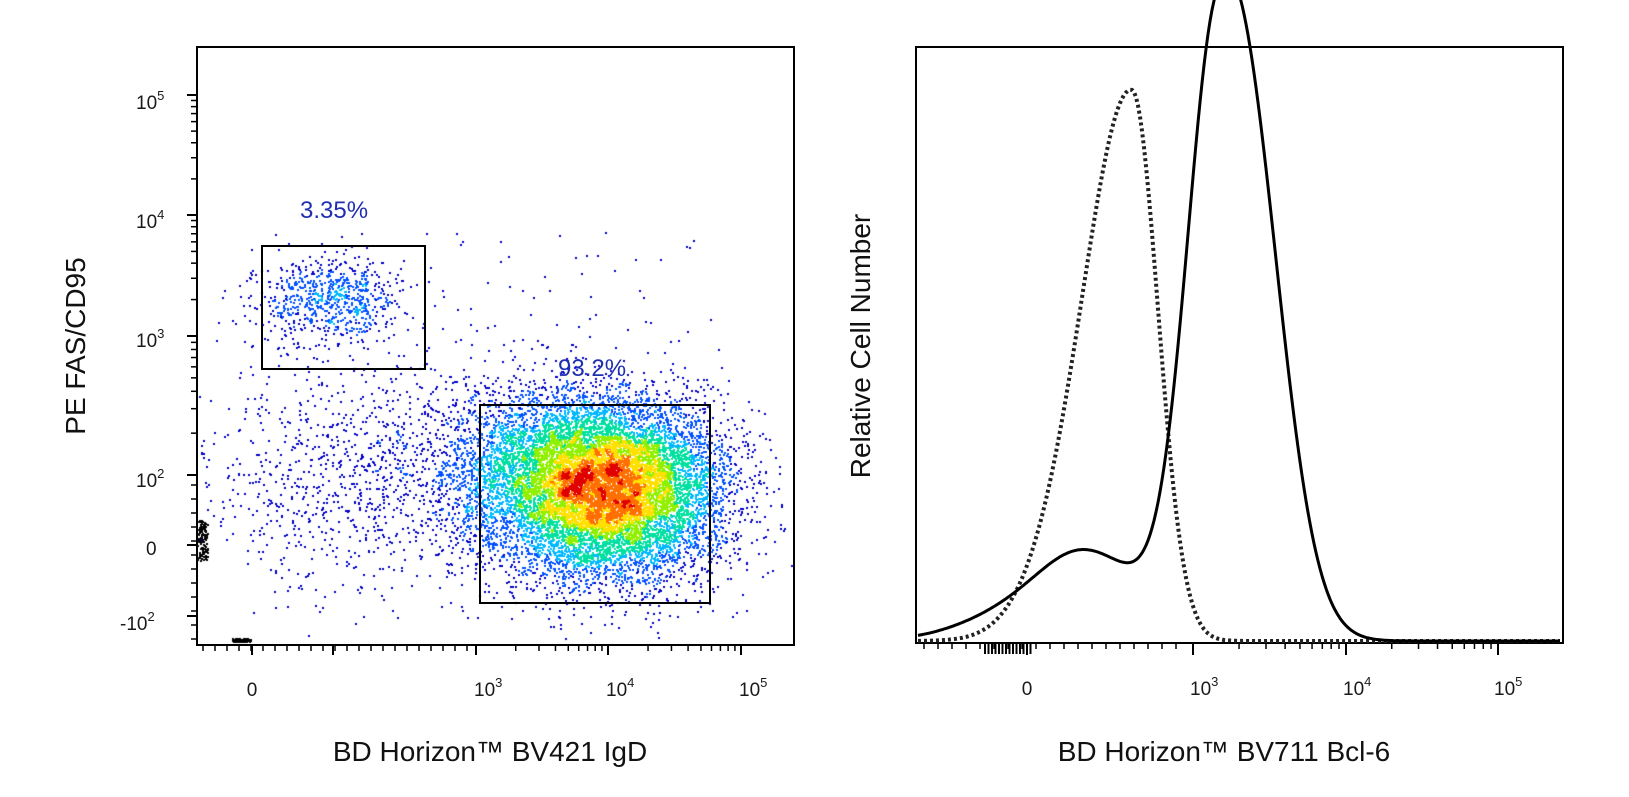 This screenshot has height=797, width=1629. I want to click on y-tick-label: 0, so click(151, 549).